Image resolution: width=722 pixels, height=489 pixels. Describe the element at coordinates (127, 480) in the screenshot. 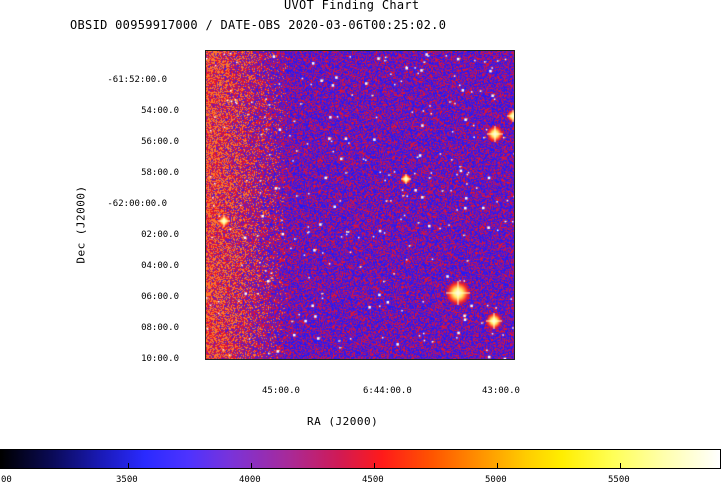

I see `colorbar-tick-label: 3500` at that location.